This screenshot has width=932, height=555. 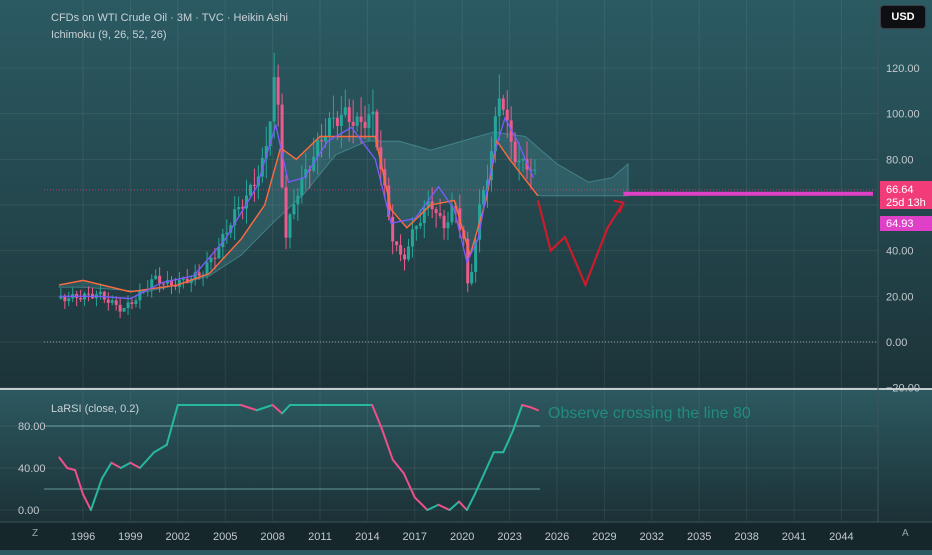 I want to click on time-tick-label: 2029, so click(x=604, y=537).